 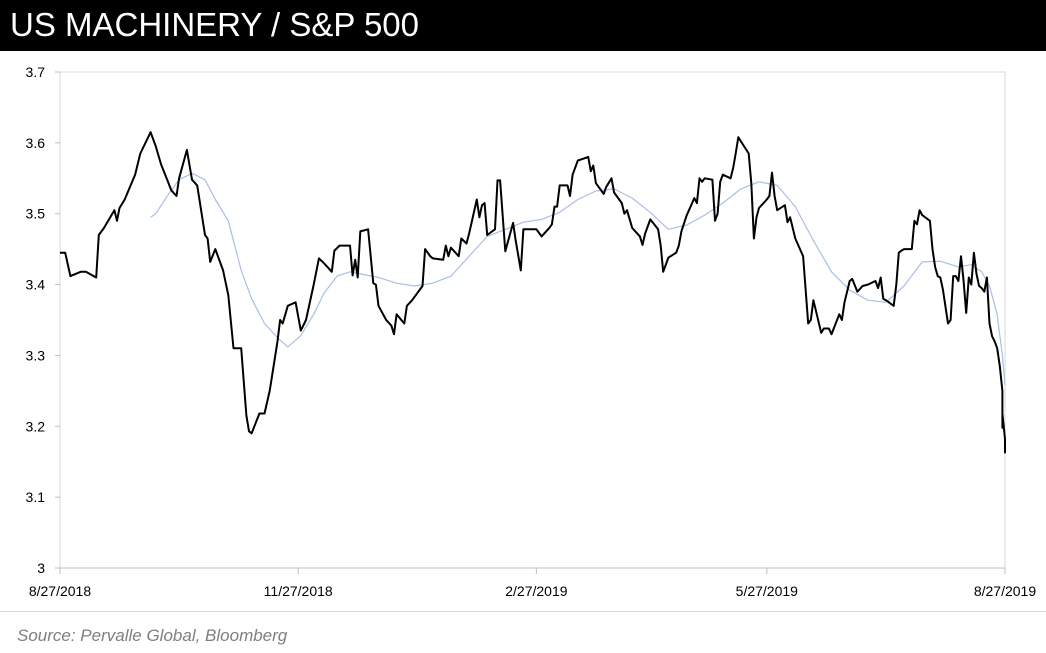 What do you see at coordinates (36, 426) in the screenshot?
I see `y-tick-label: 3.2` at bounding box center [36, 426].